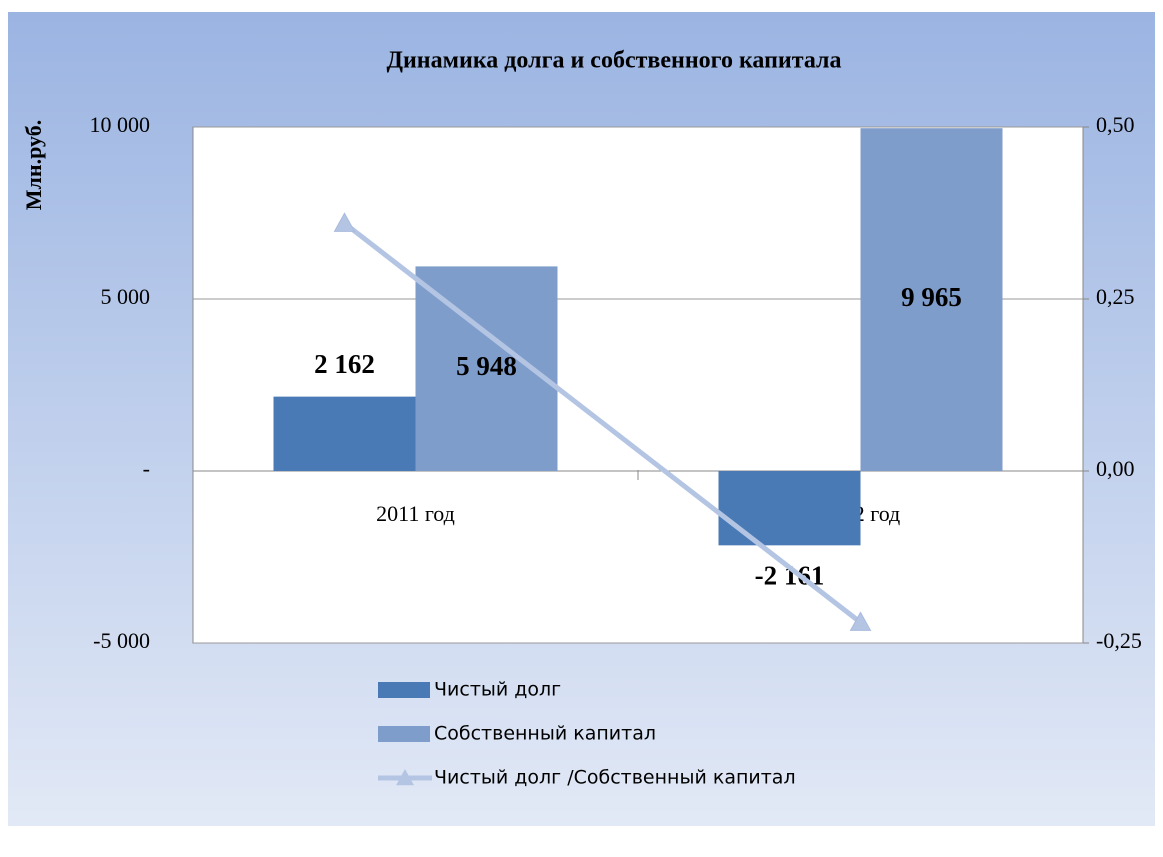 The image size is (1163, 857). Describe the element at coordinates (405, 777) in the screenshot. I see `legend-marker` at that location.